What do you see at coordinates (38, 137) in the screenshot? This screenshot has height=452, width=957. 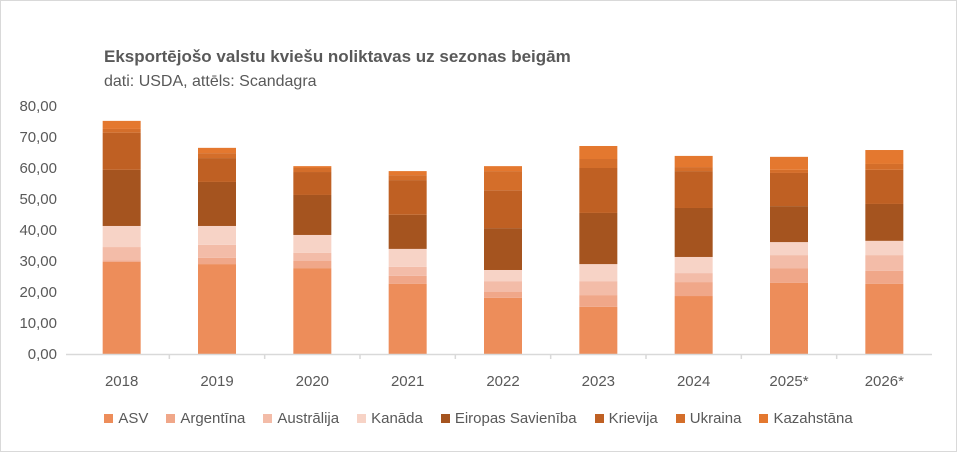 I see `y-tick-label: 70,00` at bounding box center [38, 137].